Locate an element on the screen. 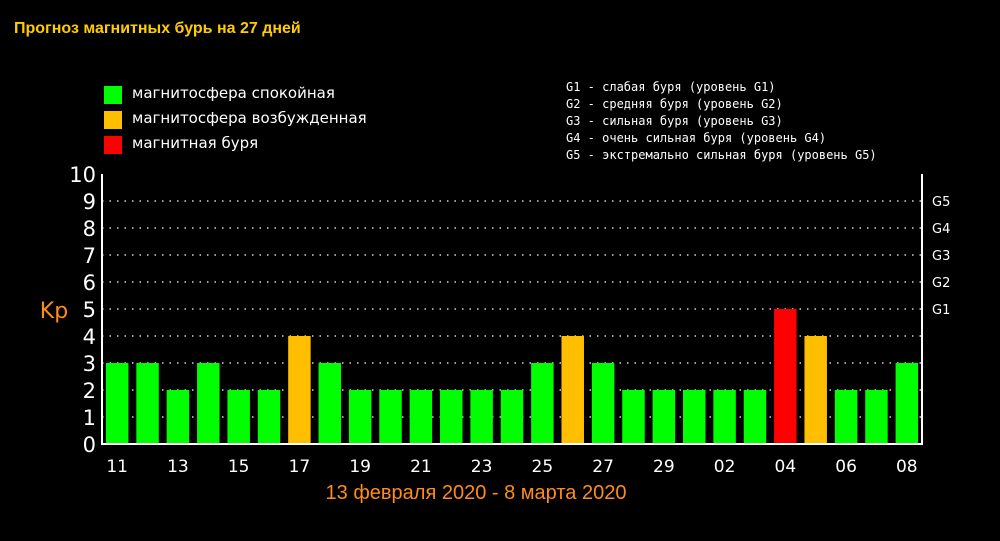  y-tick-6: 6 is located at coordinates (89, 283).